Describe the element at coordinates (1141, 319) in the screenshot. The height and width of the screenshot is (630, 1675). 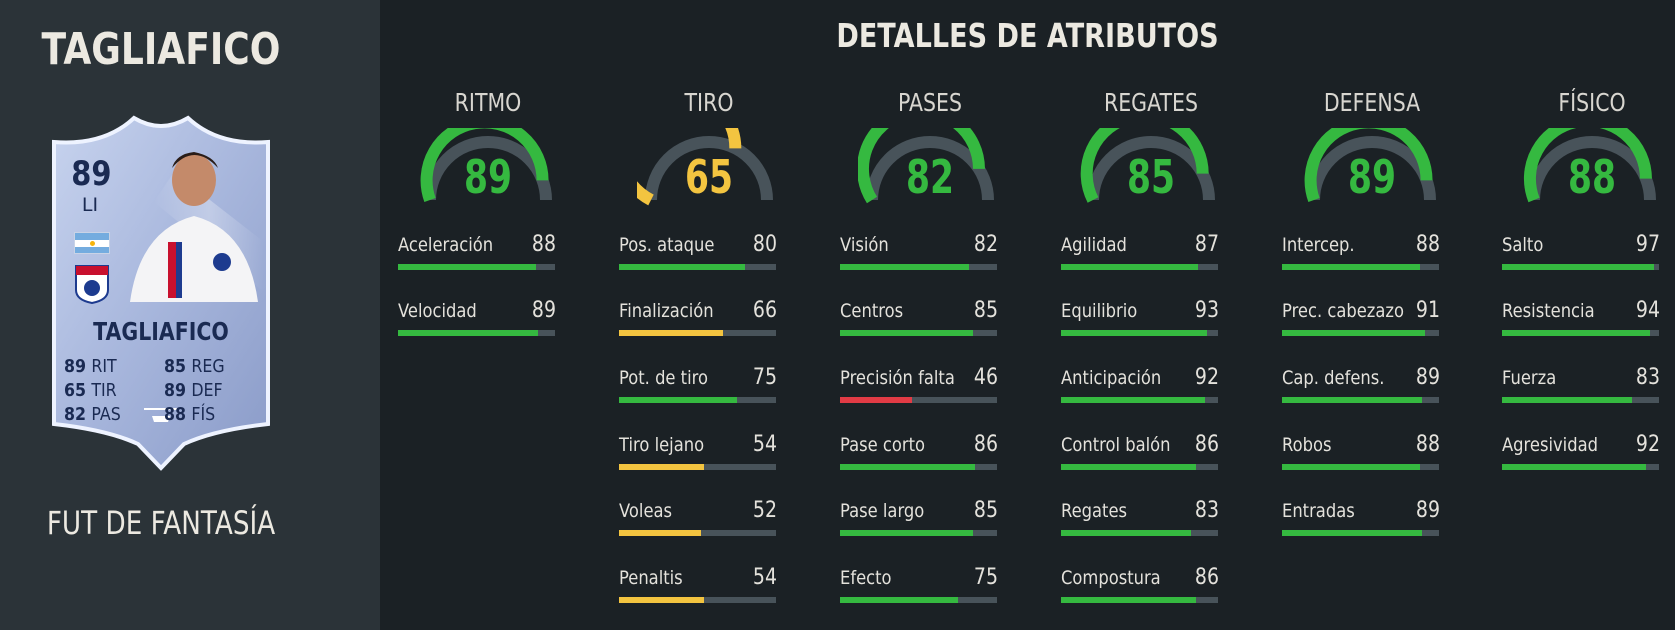
I see `attribute-row: Equilibrio 93` at that location.